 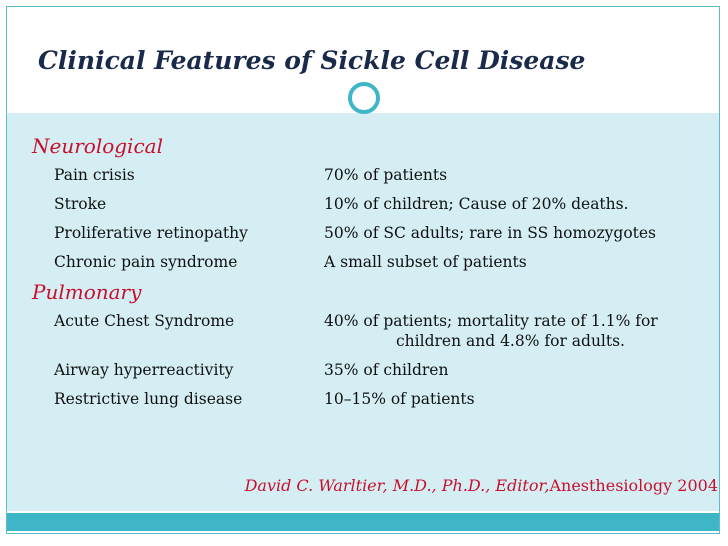 I want to click on detail-line: 70% of patients, so click(x=386, y=175).